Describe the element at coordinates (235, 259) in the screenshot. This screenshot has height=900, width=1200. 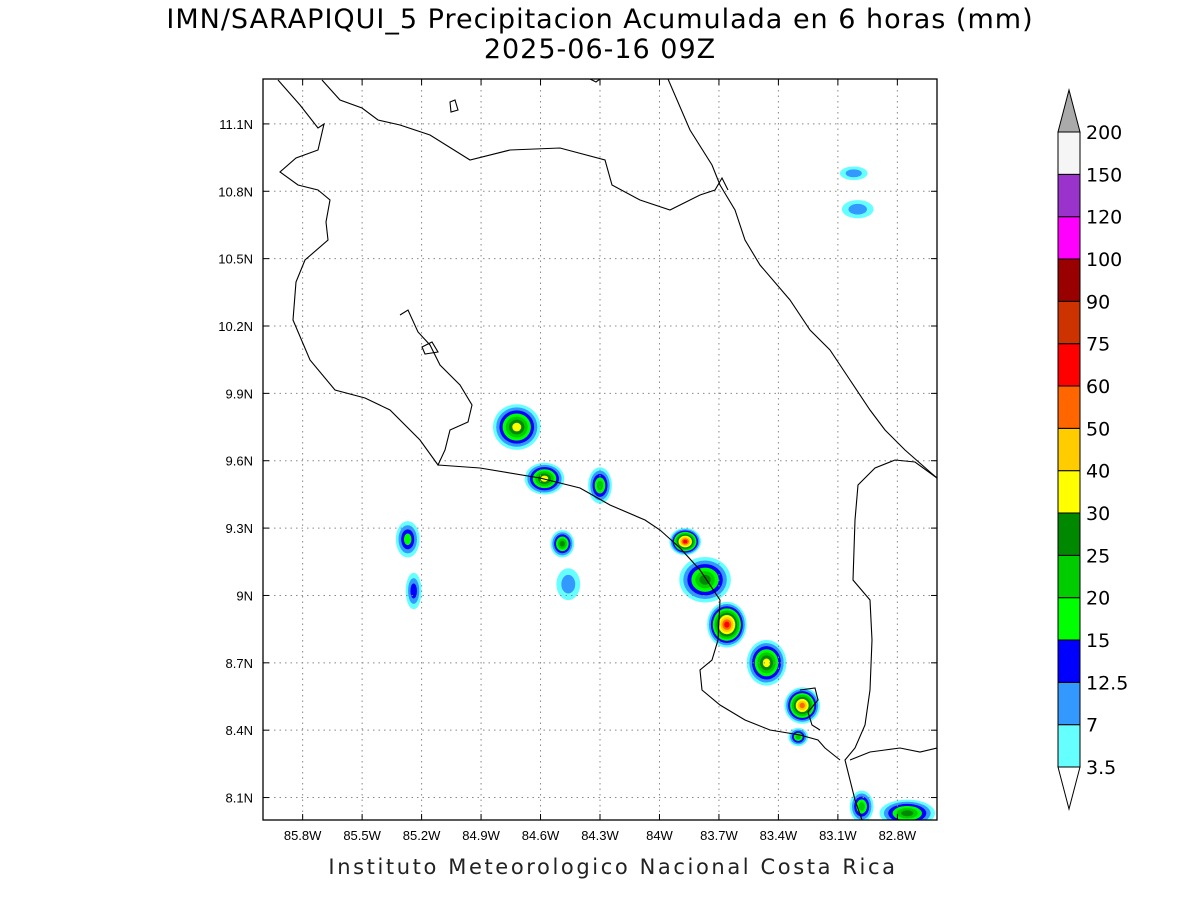
I see `lat-tick-label: 10.5N` at that location.